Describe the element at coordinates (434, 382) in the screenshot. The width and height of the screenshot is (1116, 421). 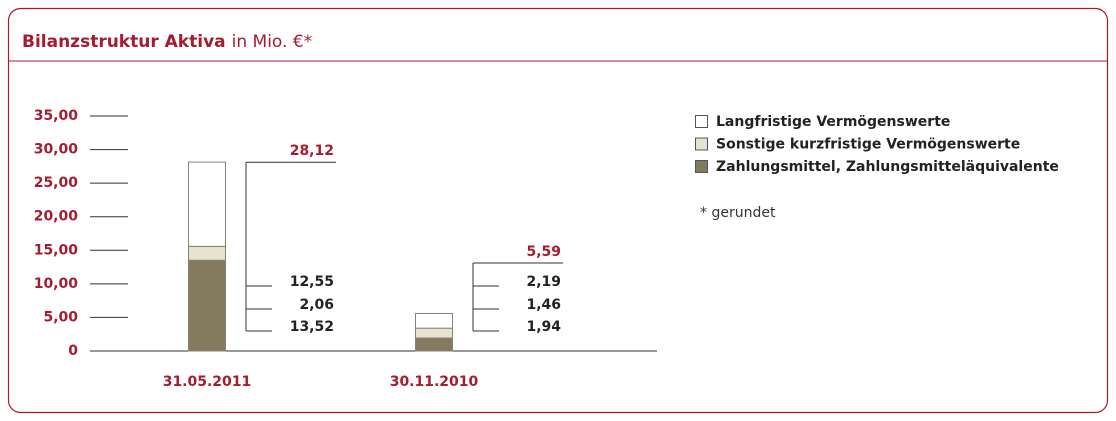
I see `x-tick-label: 30.11.2010` at that location.